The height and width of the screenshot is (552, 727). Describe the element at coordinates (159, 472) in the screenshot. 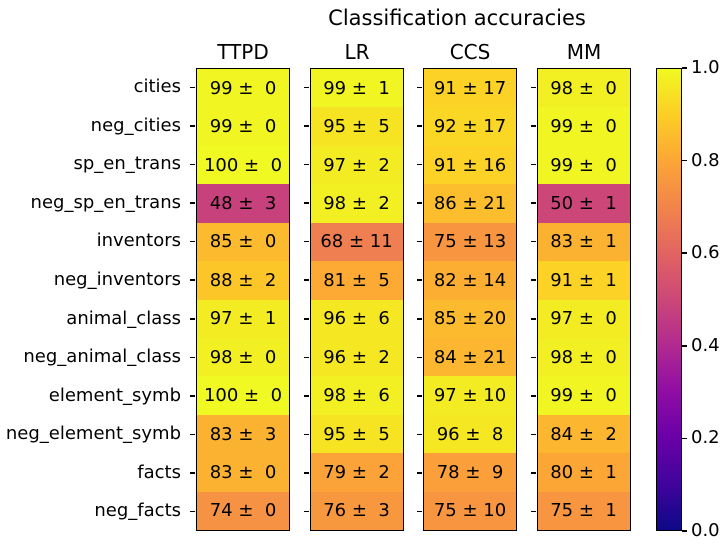

I see `row-label: facts` at that location.